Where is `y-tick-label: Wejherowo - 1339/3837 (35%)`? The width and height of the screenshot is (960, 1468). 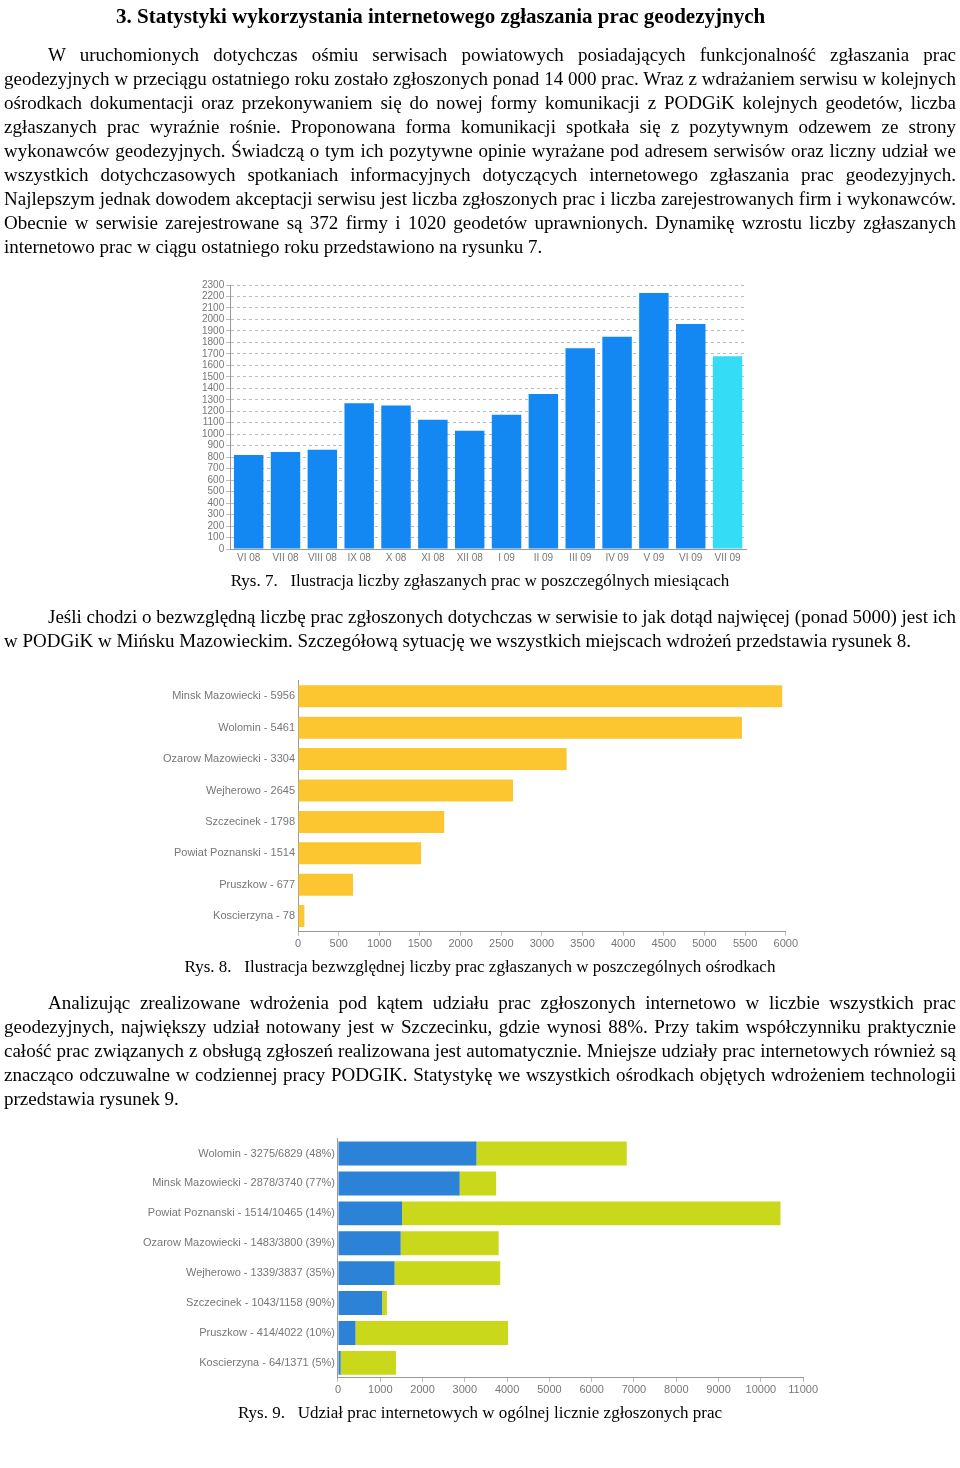
y-tick-label: Wejherowo - 1339/3837 (35%) is located at coordinates (260, 1272).